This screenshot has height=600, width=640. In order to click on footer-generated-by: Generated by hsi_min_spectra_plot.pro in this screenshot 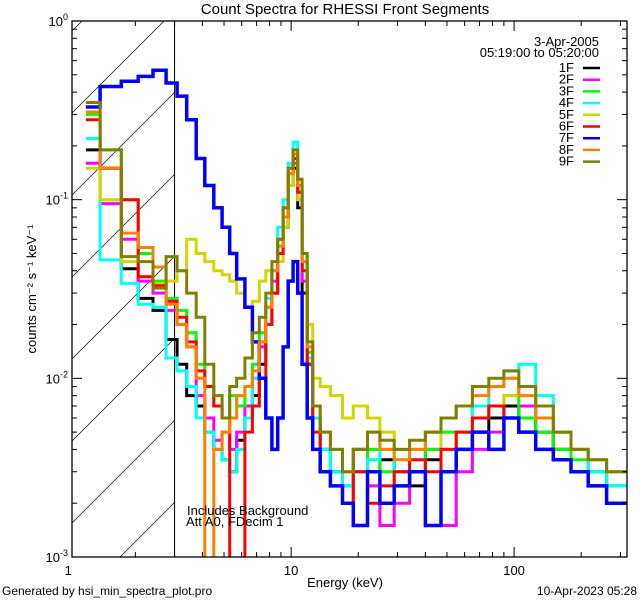, I will do `click(107, 591)`.